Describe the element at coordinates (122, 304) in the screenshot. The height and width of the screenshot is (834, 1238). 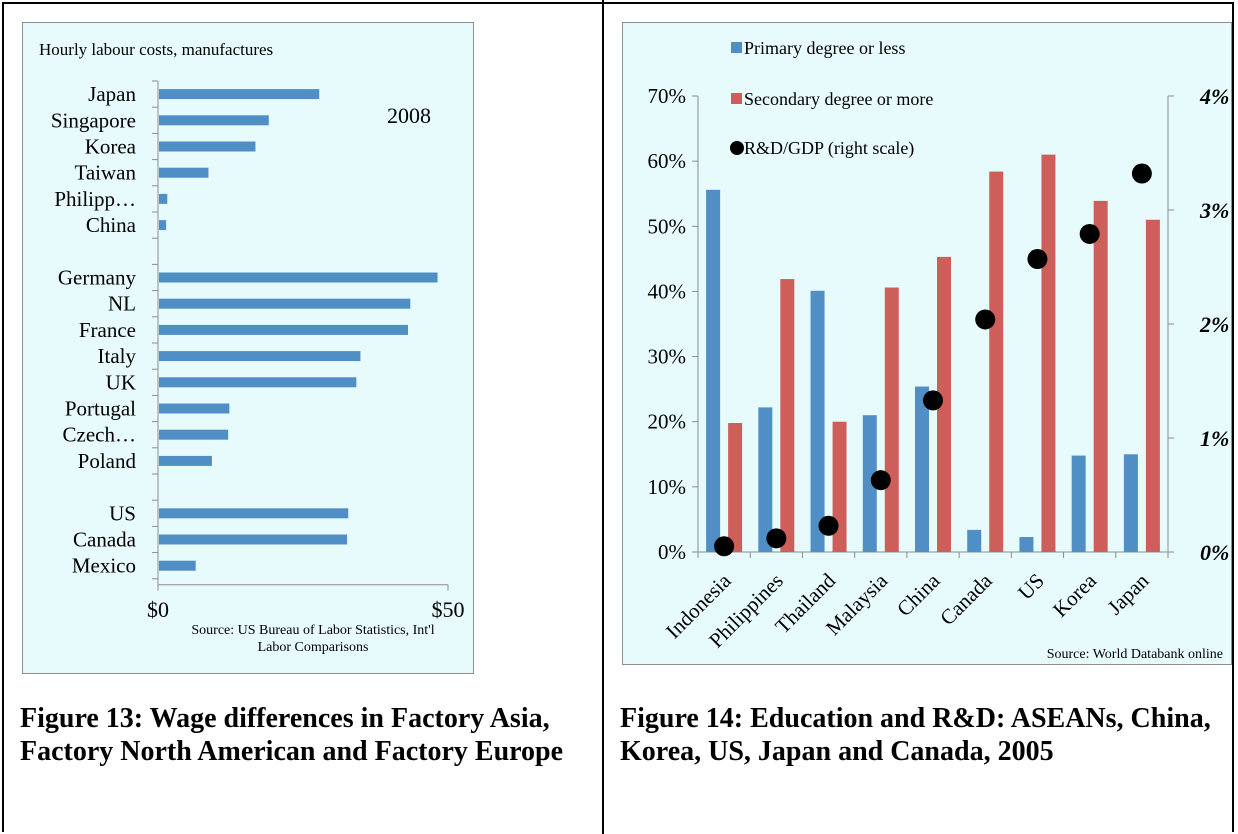
I see `wage-chart-label-nl: NL` at that location.